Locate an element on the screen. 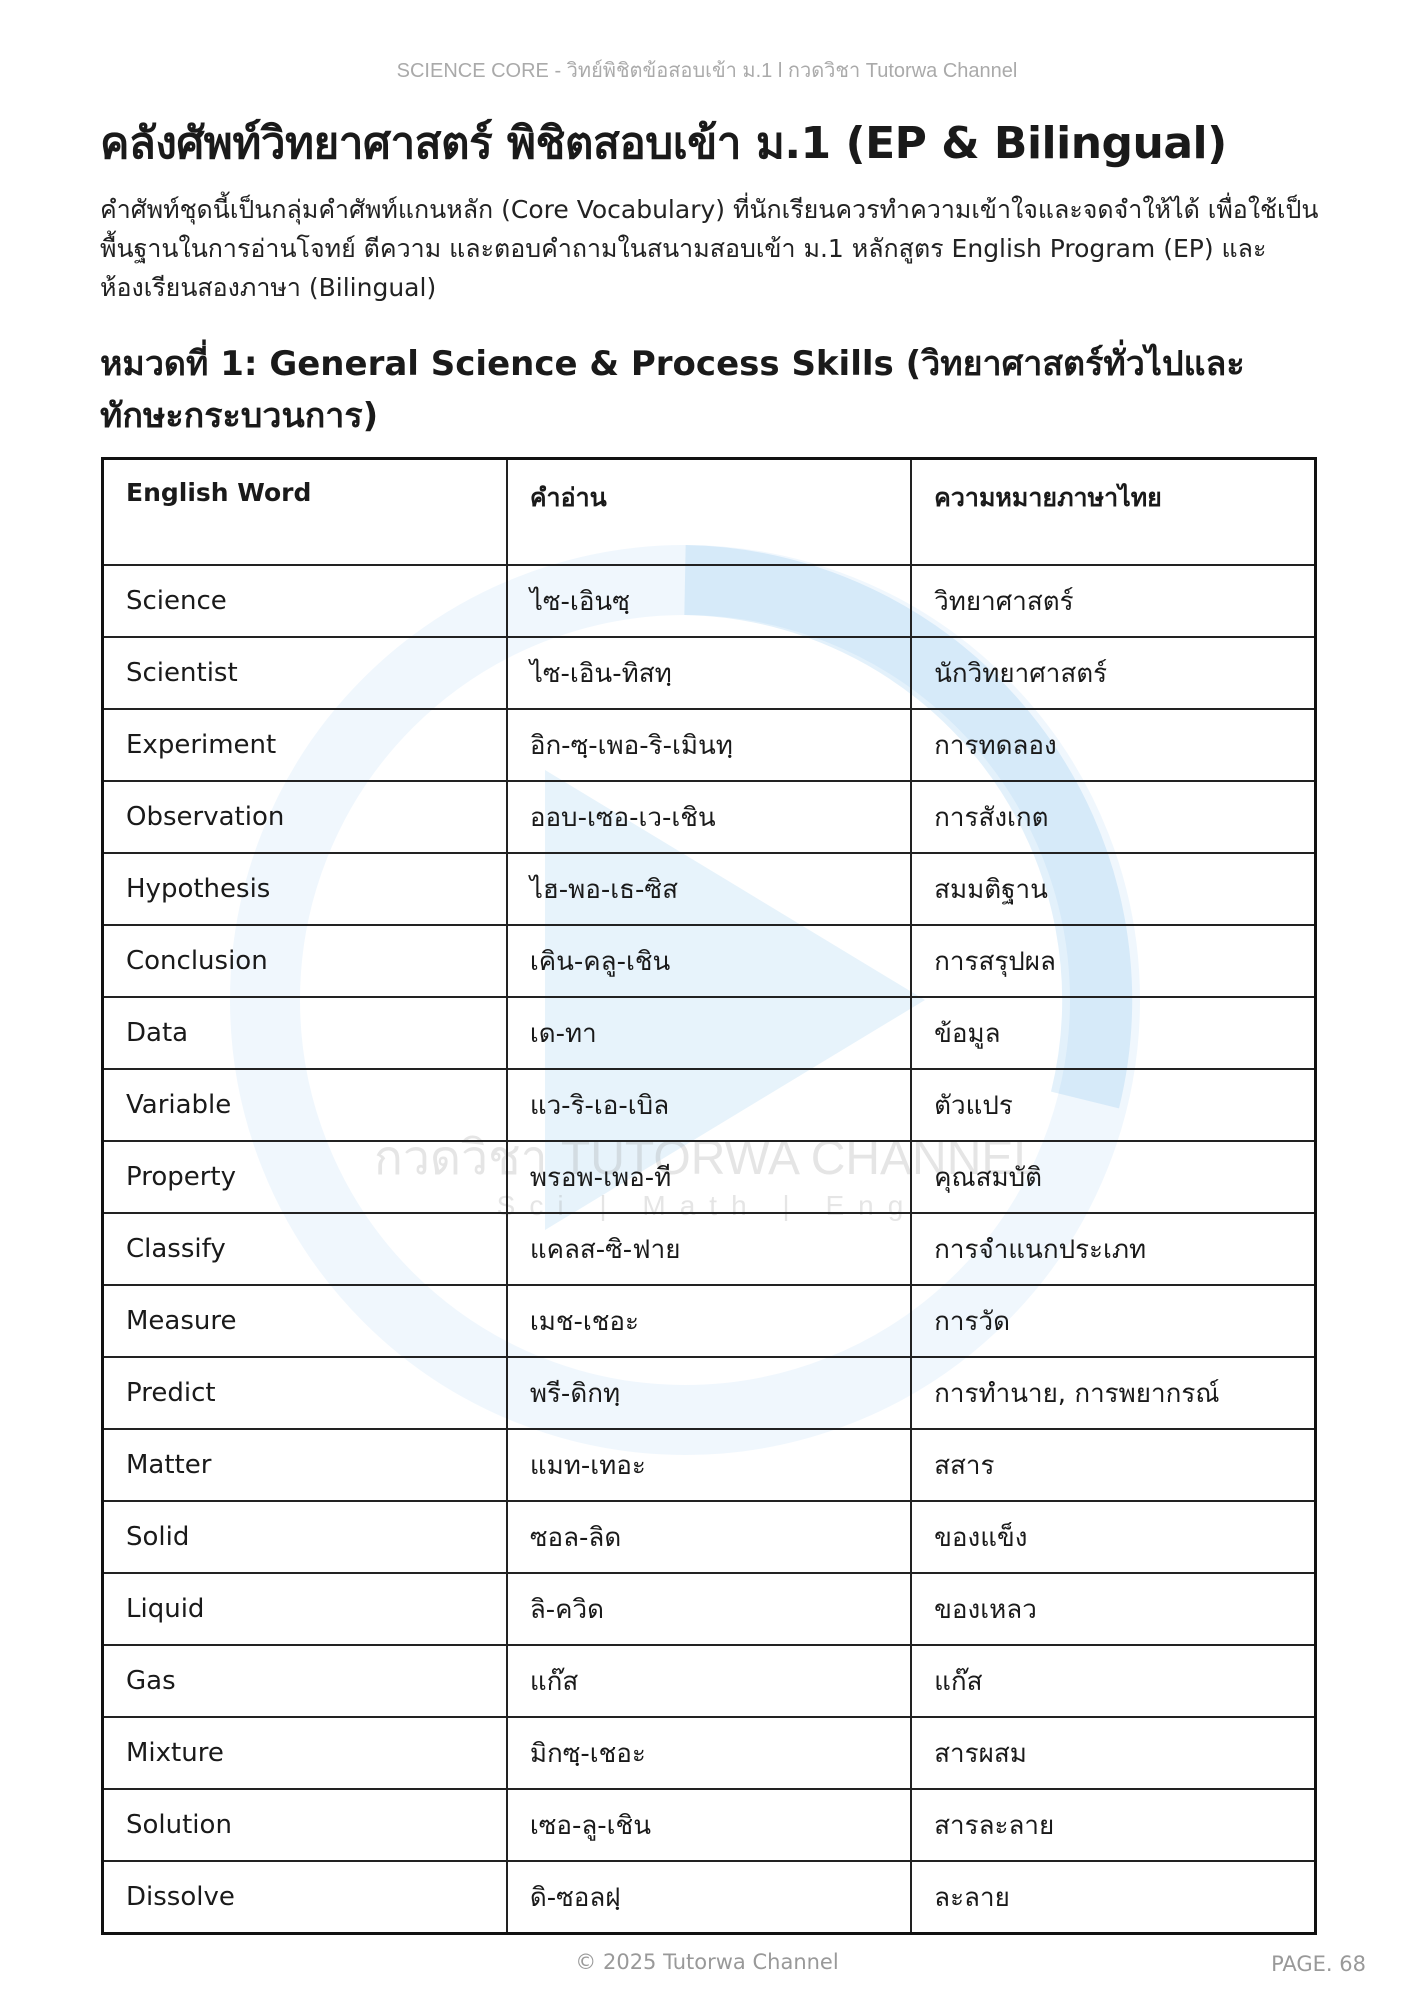  table-row: Solution เซอ-ลู-เชิน สารละลาย is located at coordinates (709, 1825).